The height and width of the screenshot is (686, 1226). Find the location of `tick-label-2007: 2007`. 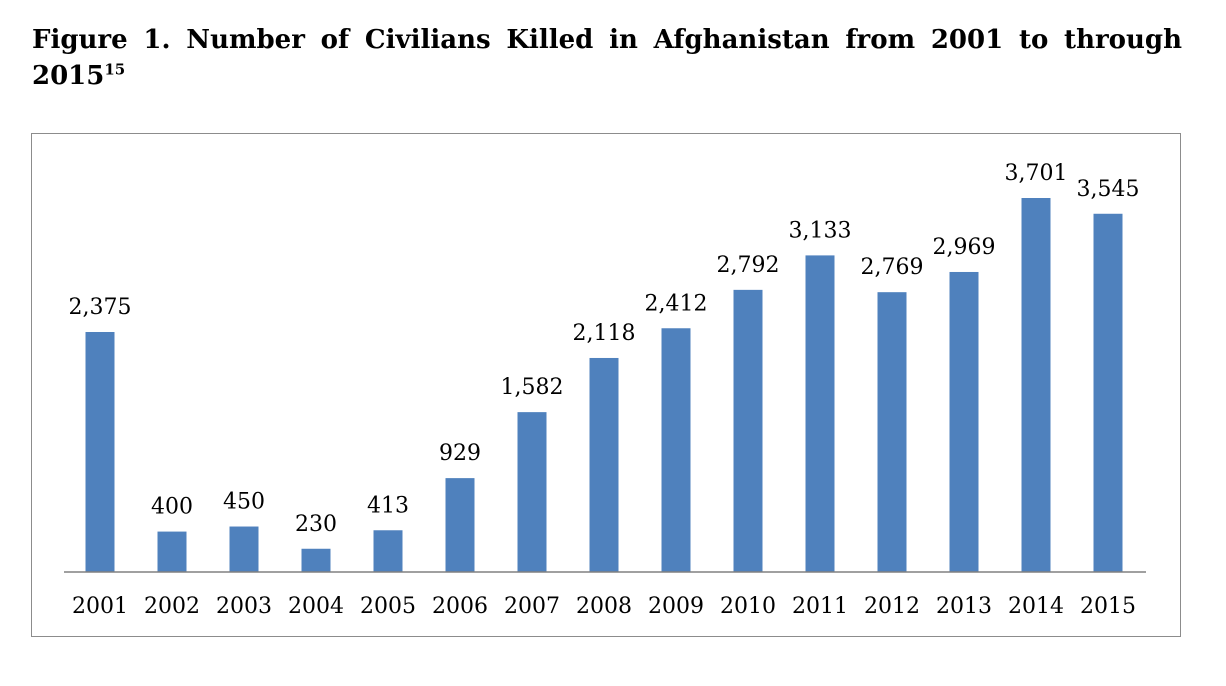

tick-label-2007: 2007 is located at coordinates (532, 606).